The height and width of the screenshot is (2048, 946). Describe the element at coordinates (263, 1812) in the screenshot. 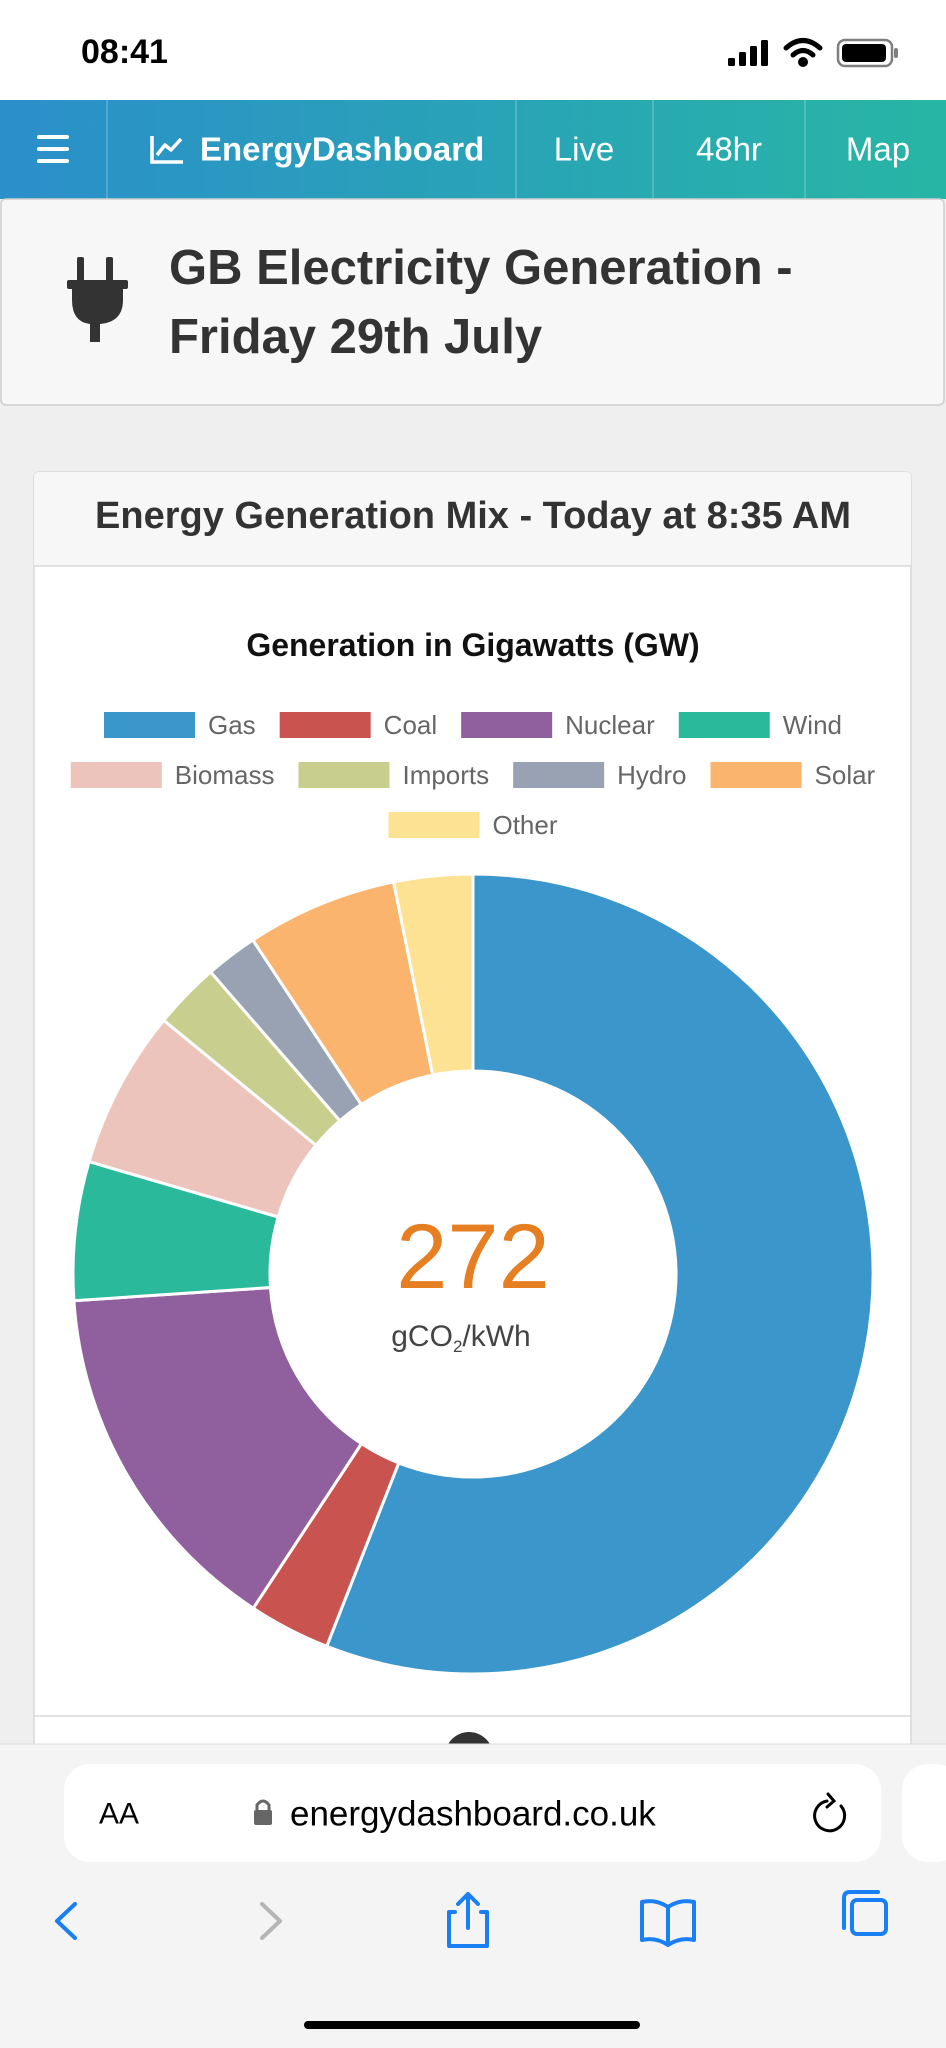

I see `lock-icon` at that location.